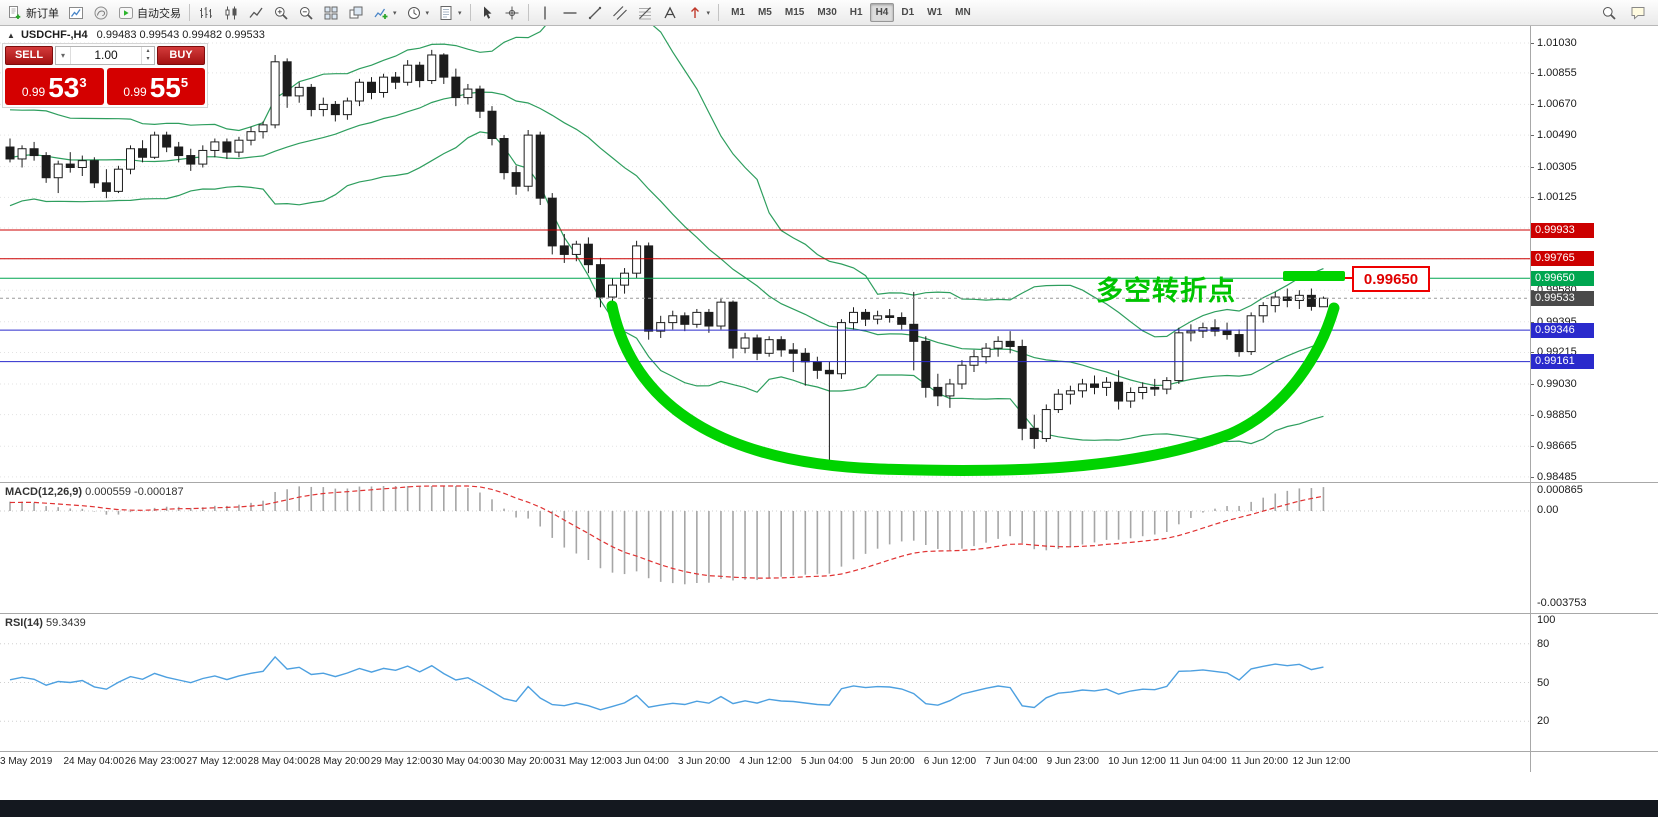 The height and width of the screenshot is (817, 1658). I want to click on cup-curve-annotation, so click(973, 388).